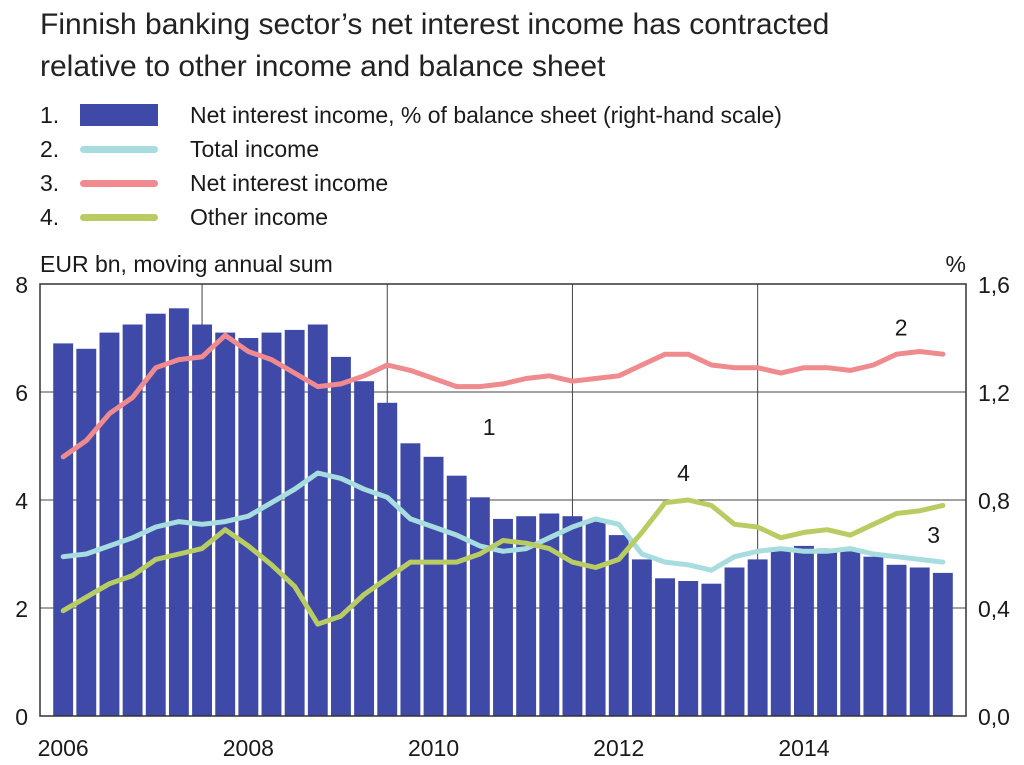  What do you see at coordinates (50, 149) in the screenshot?
I see `legend-number: 2.` at bounding box center [50, 149].